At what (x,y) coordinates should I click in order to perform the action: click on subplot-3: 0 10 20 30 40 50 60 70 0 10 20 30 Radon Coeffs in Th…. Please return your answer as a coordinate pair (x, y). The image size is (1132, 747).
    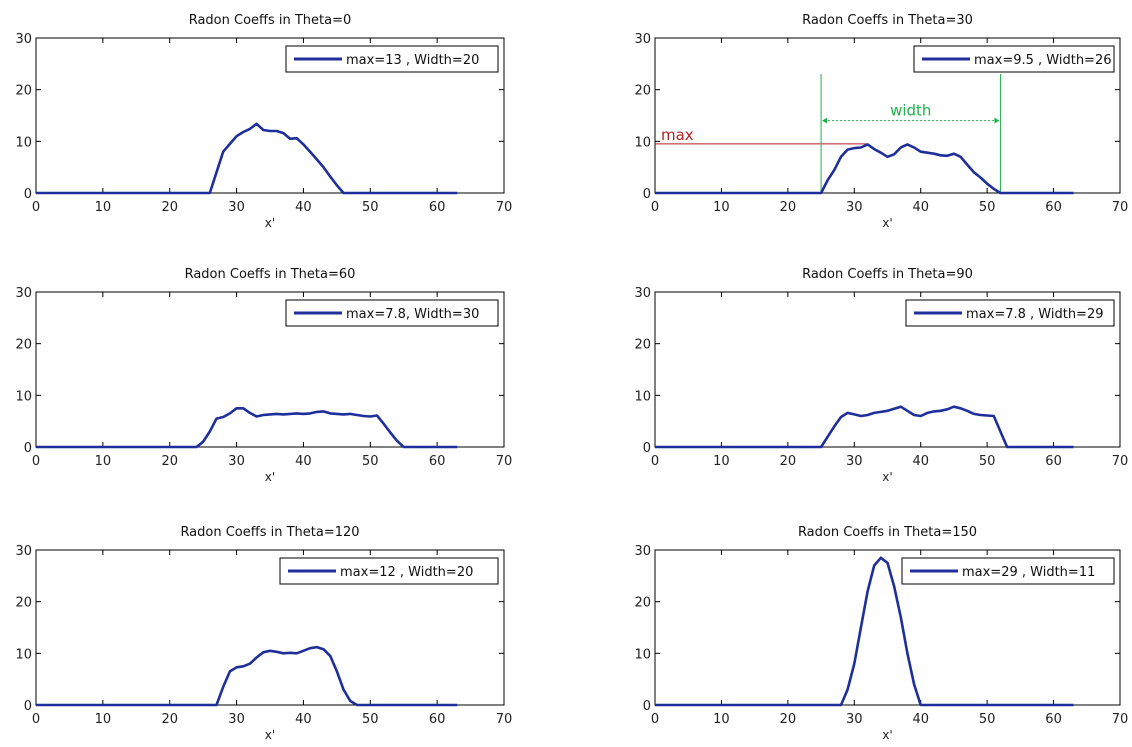
    Looking at the image, I should click on (263, 375).